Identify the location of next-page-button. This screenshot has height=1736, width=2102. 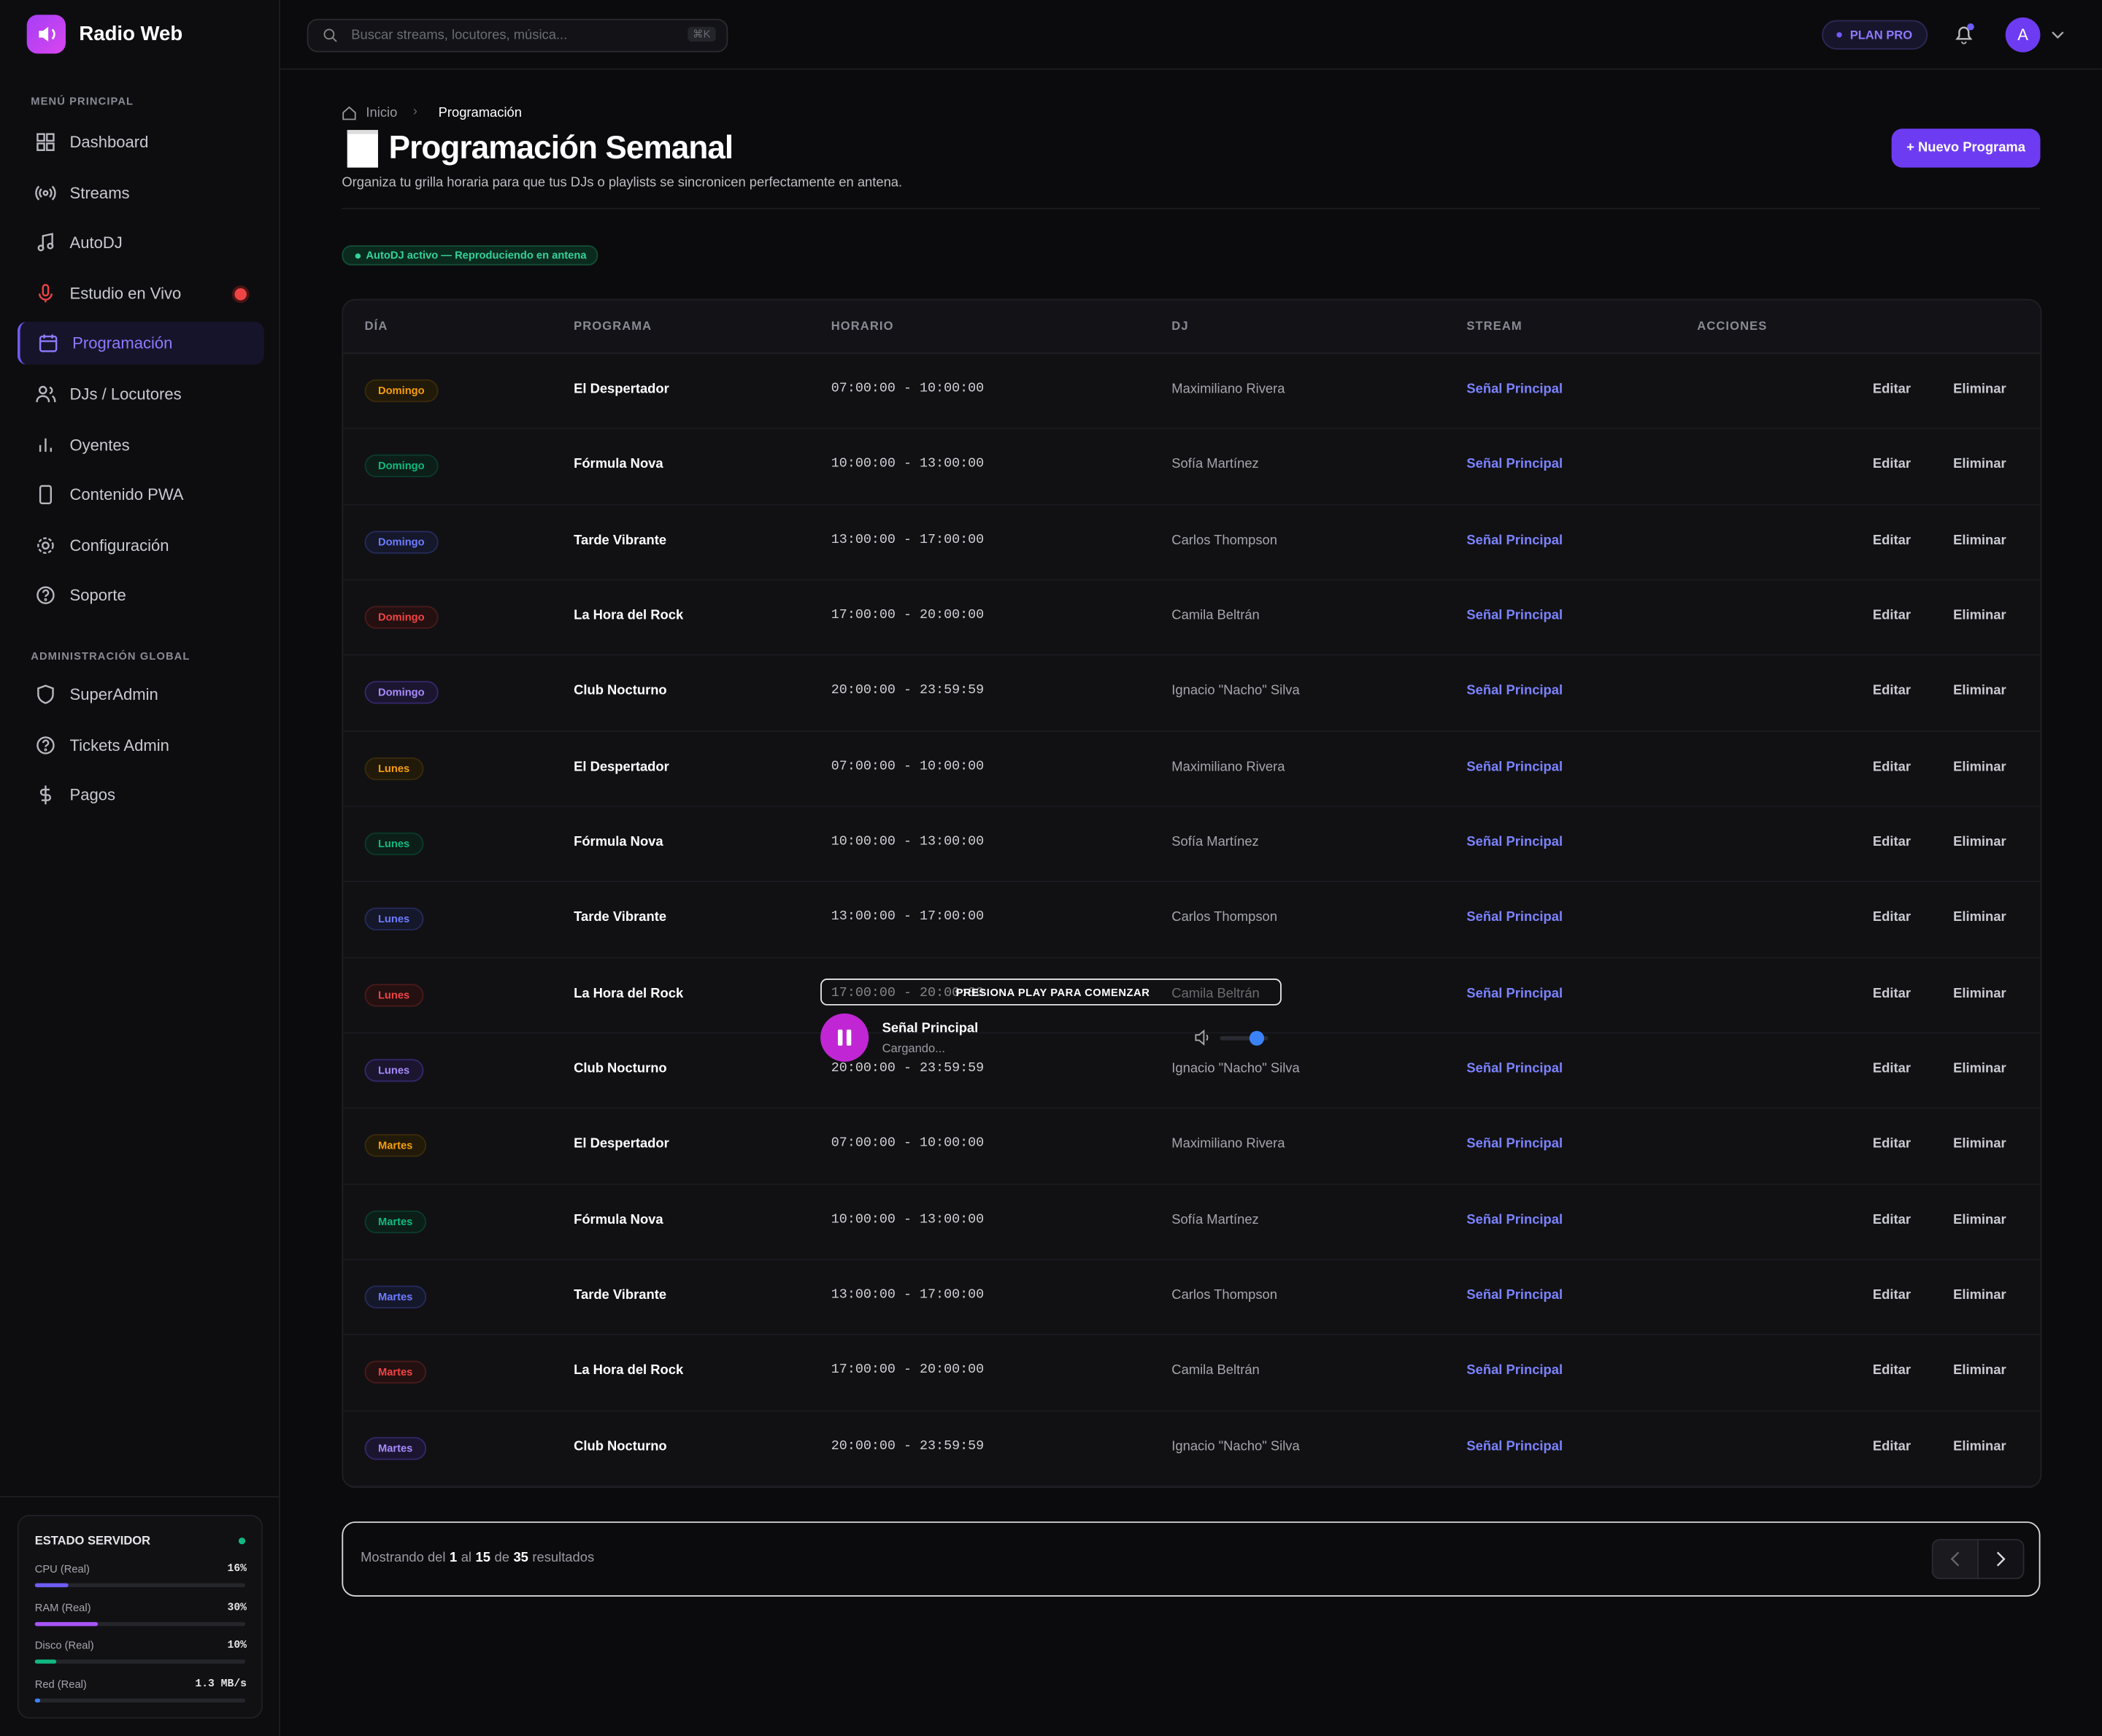
(2001, 1559).